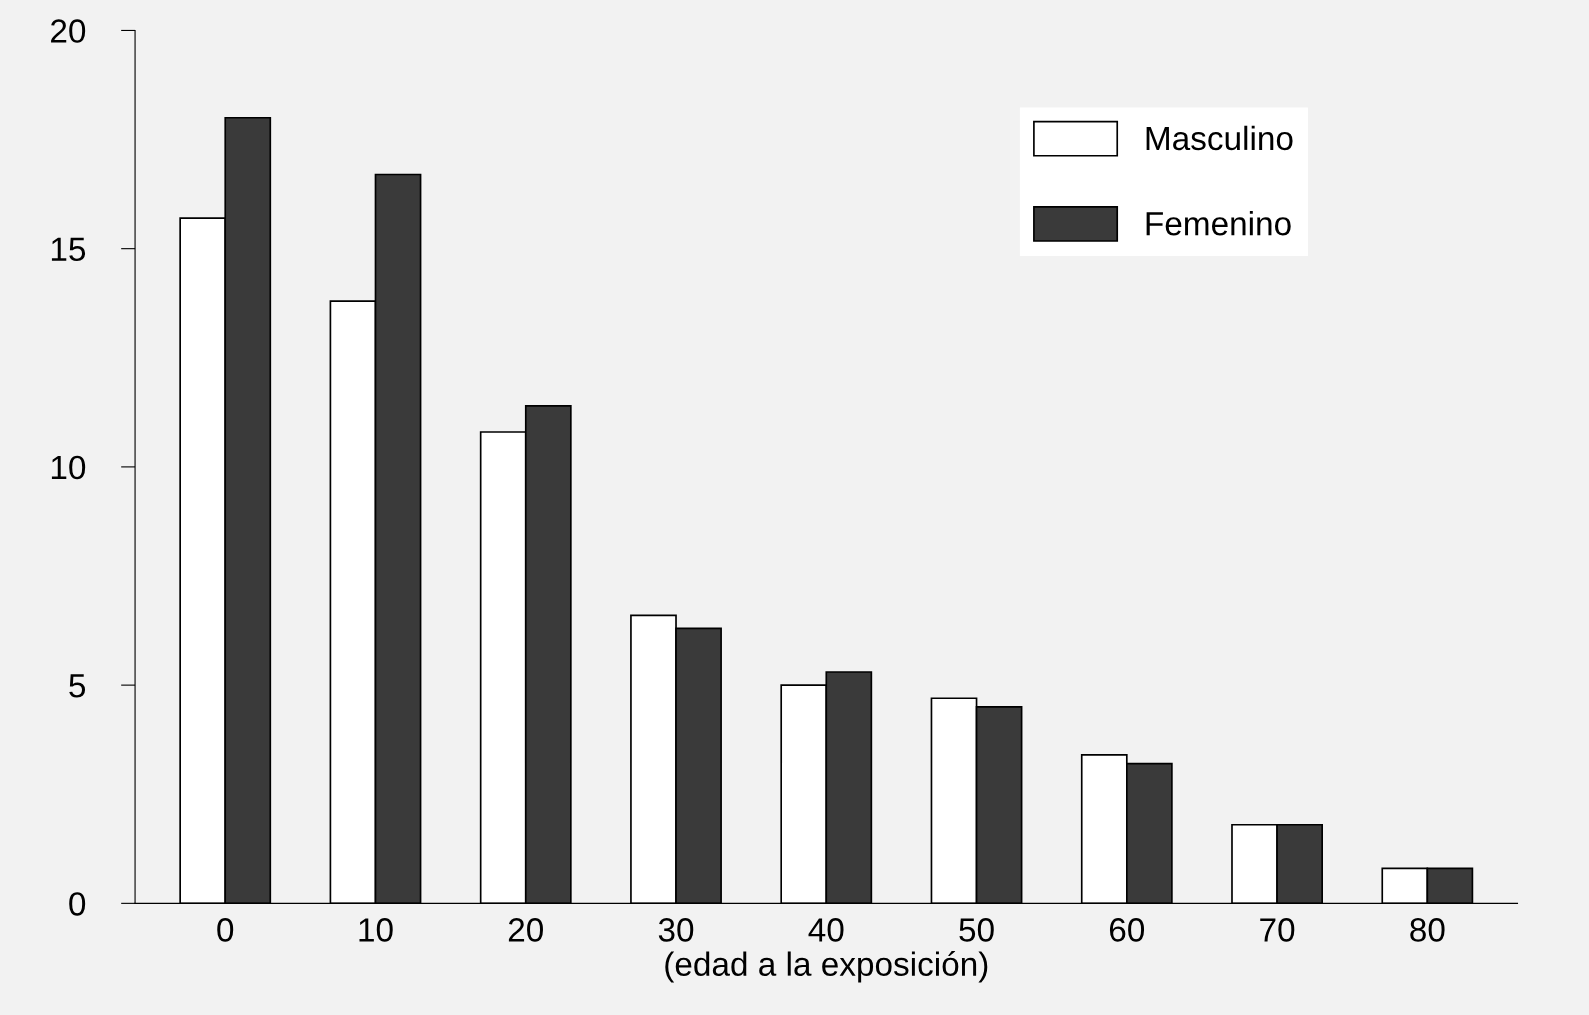 The height and width of the screenshot is (1015, 1589). Describe the element at coordinates (77, 686) in the screenshot. I see `y-tick-label: 5` at that location.